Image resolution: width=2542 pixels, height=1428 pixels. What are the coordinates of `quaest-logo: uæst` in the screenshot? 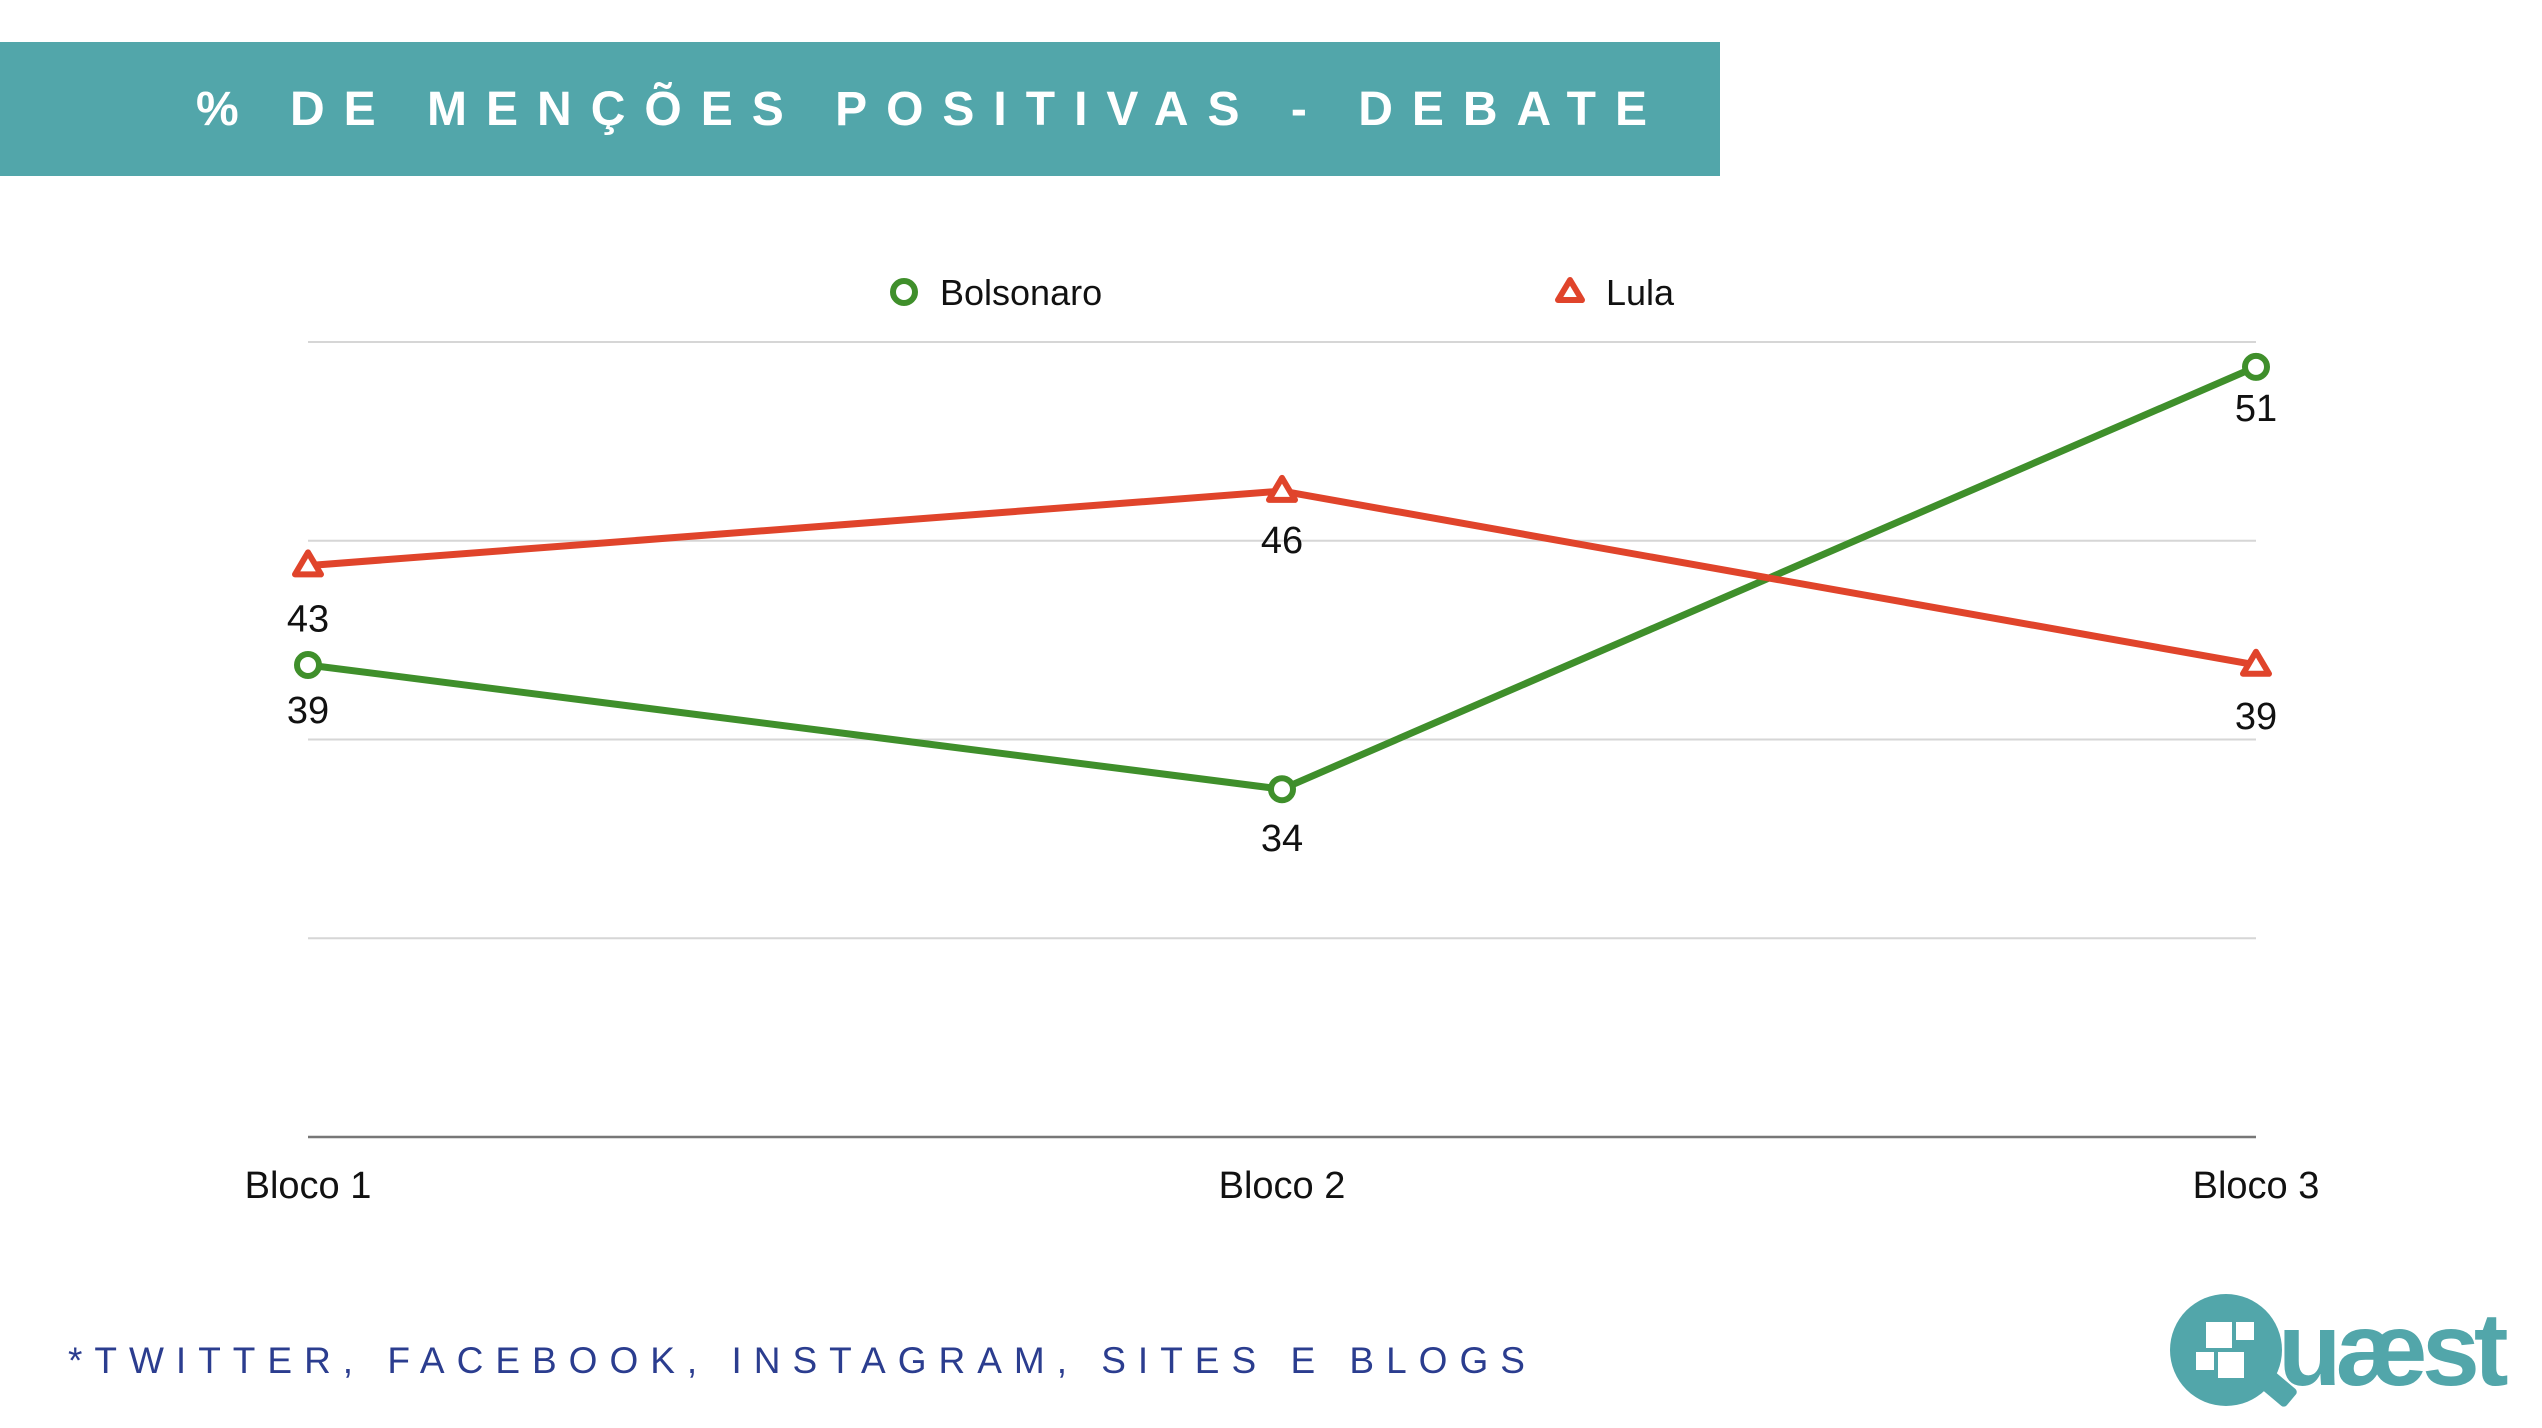 It's located at (2342, 1350).